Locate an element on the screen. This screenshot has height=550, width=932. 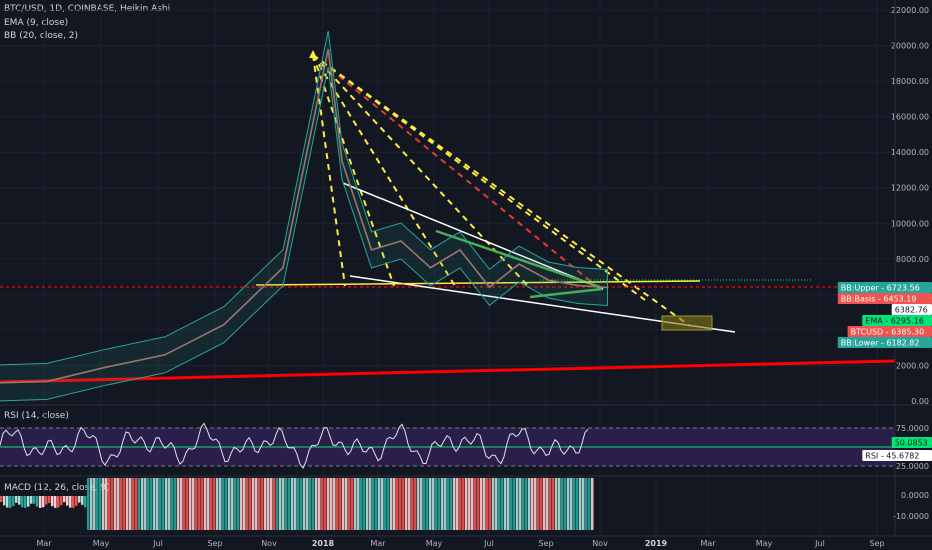
legend-ema: EMA (9, close) is located at coordinates (36, 23).